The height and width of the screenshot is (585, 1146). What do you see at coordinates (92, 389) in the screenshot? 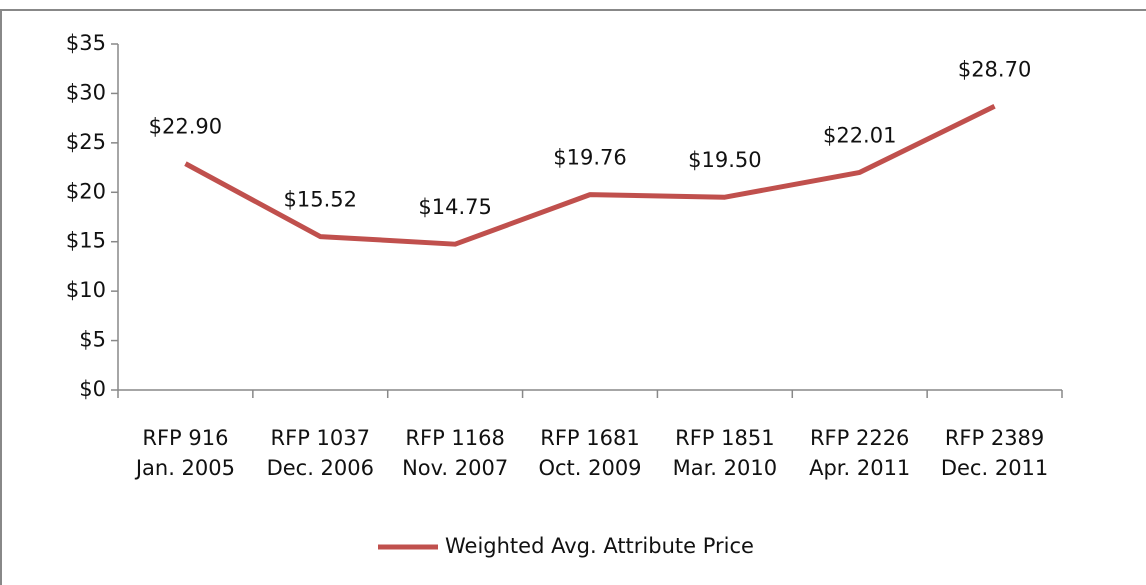
I see `y-tick-label: $0` at bounding box center [92, 389].